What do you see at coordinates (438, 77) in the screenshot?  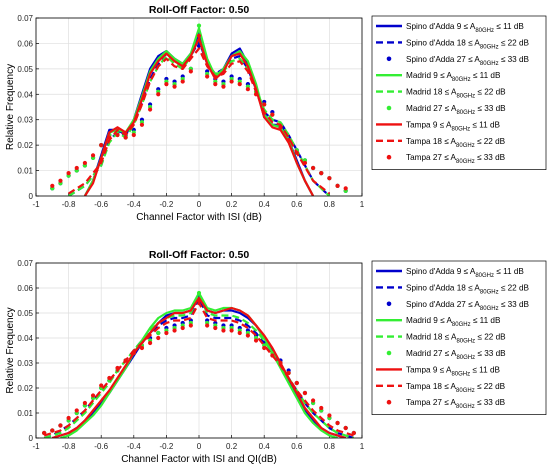 I see `legend-entry: Madrid 9 ≤ A80GHz ≤ 11 dB` at bounding box center [438, 77].